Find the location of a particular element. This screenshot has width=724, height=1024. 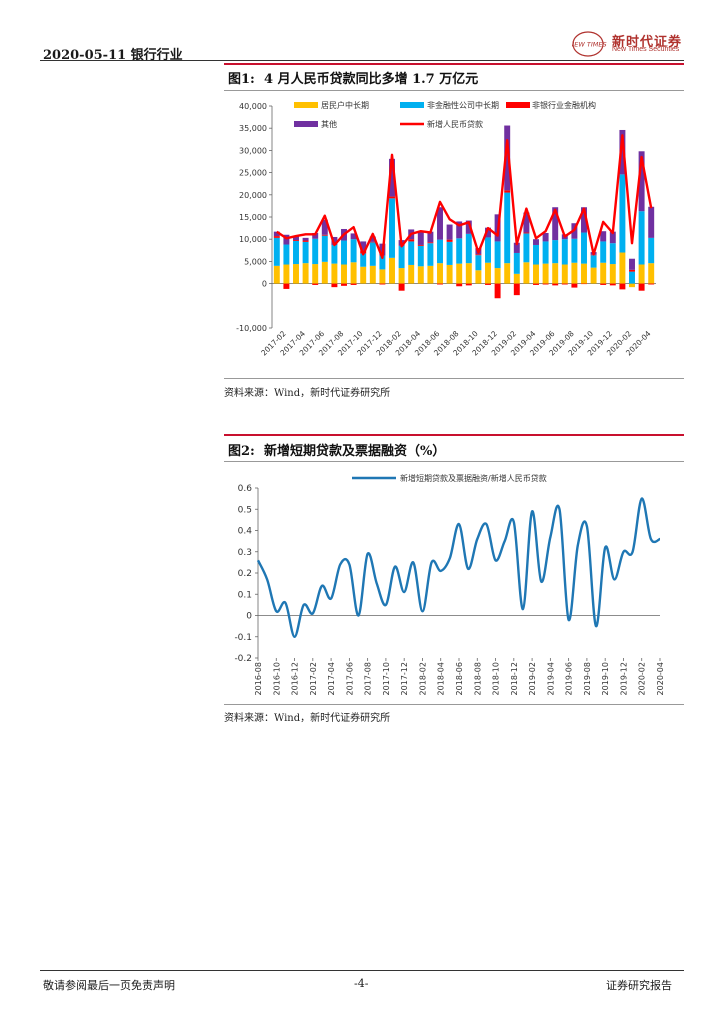

x-tick-label: 2017-10 is located at coordinates (386, 678).